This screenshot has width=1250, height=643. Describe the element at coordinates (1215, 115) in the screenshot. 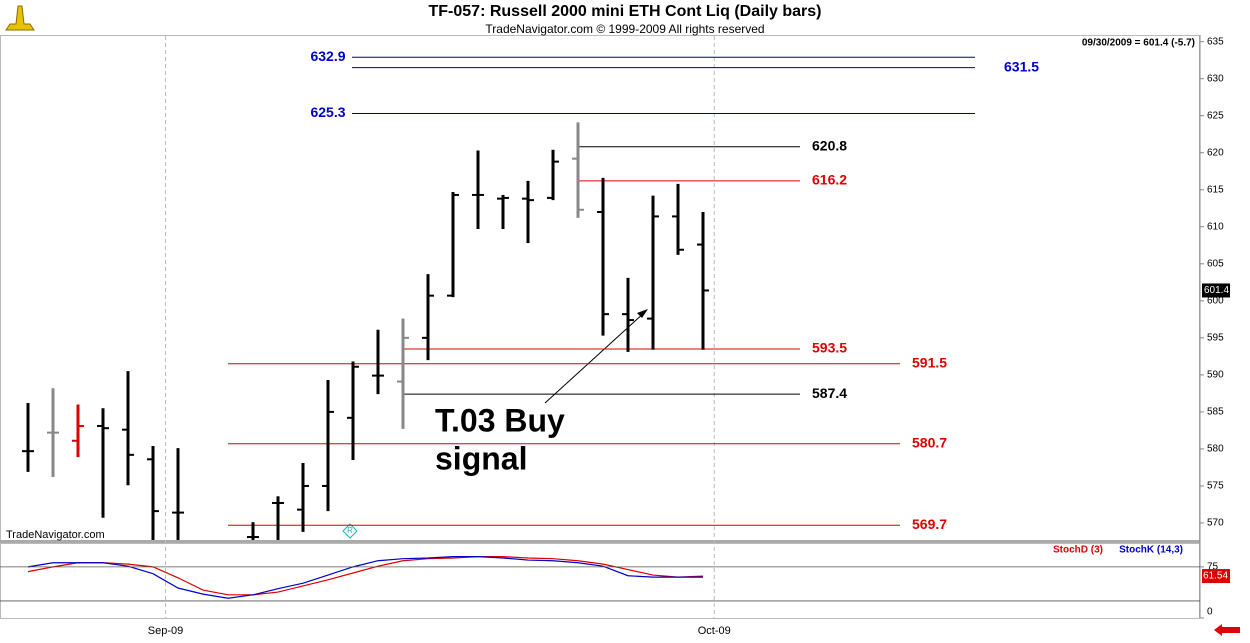

I see `y-tick-label: 625` at that location.